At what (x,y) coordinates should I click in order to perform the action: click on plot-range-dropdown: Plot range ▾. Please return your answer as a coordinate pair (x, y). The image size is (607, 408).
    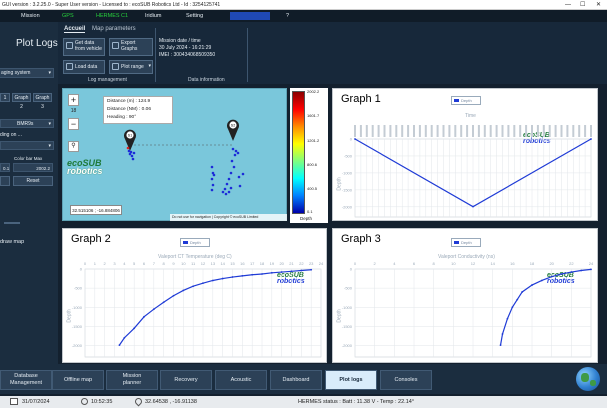
    Looking at the image, I should click on (131, 67).